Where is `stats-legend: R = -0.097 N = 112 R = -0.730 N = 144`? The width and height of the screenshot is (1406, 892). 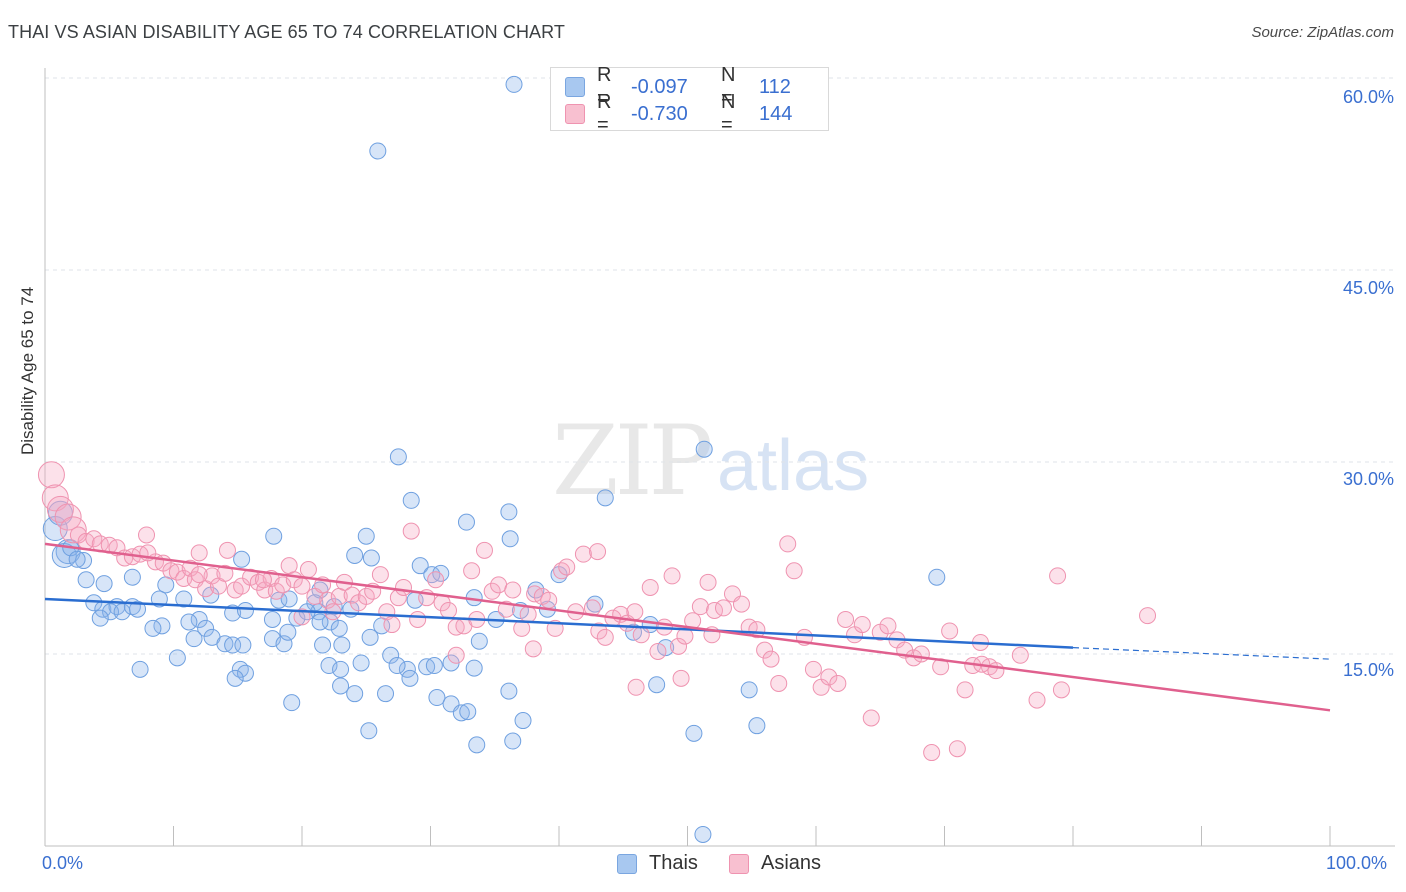 stats-legend: R = -0.097 N = 112 R = -0.730 N = 144 is located at coordinates (689, 100).